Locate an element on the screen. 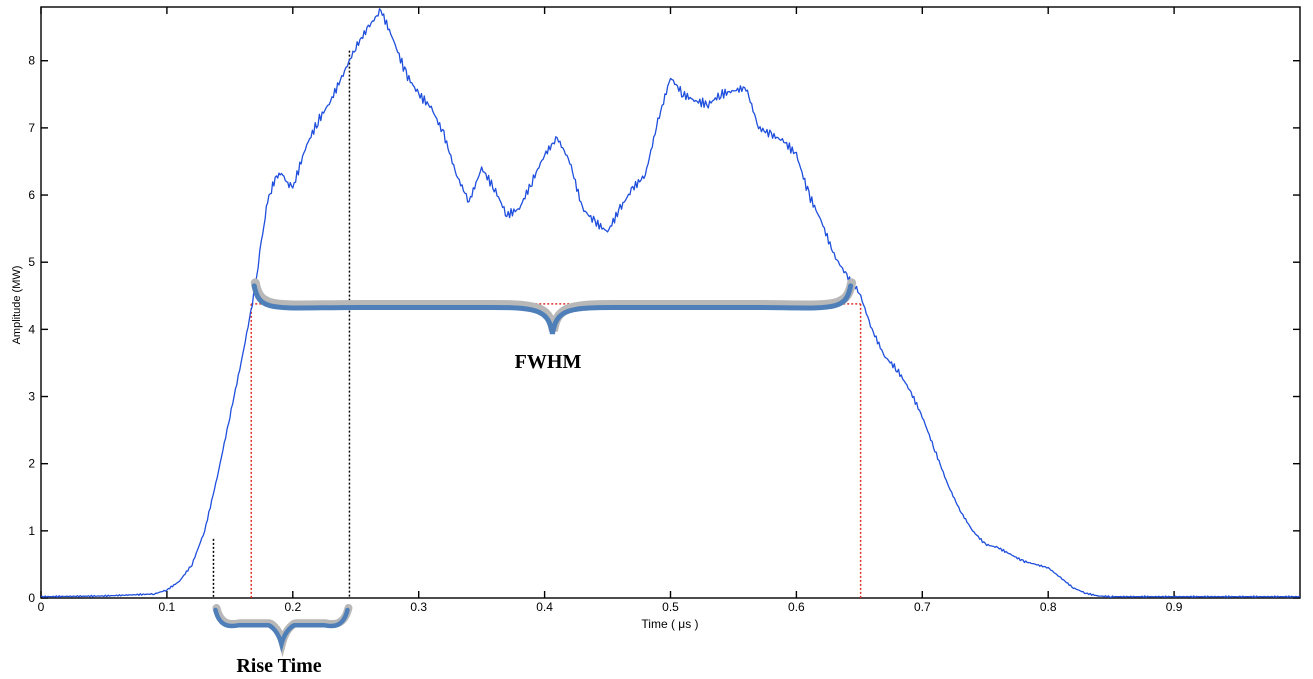 This screenshot has width=1313, height=679. x-tick-label: 0.3 is located at coordinates (418, 607).